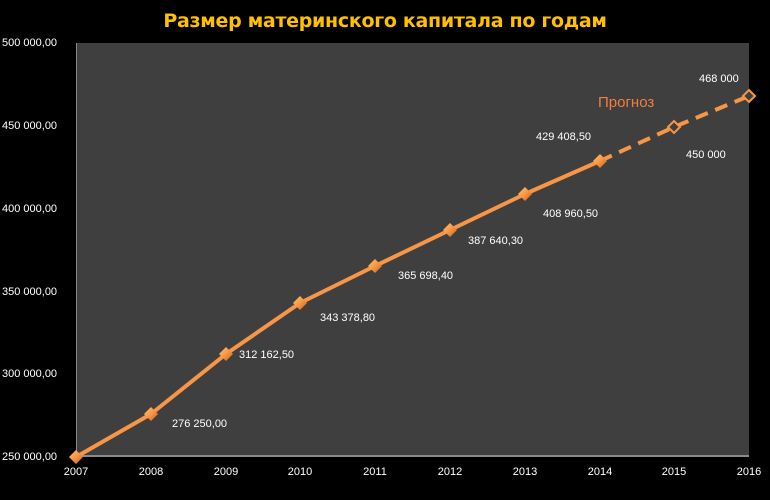 This screenshot has width=770, height=500. I want to click on data-label: 429 408,50, so click(564, 137).